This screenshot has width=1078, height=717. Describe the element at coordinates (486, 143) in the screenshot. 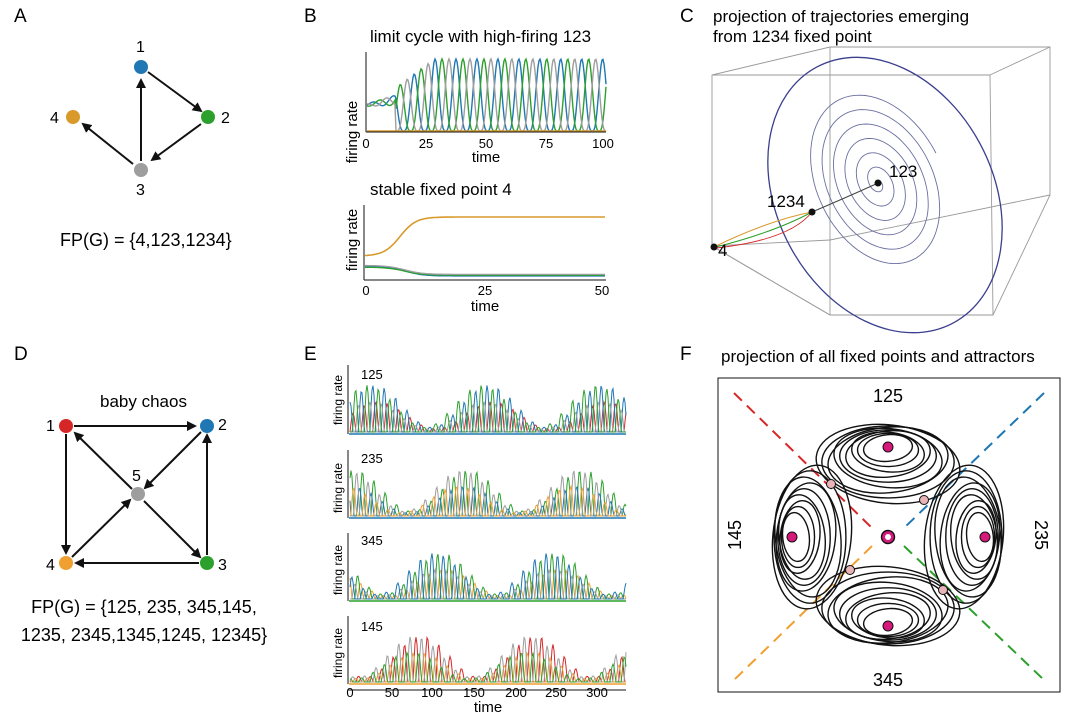

I see `b-top-tick: 50` at that location.